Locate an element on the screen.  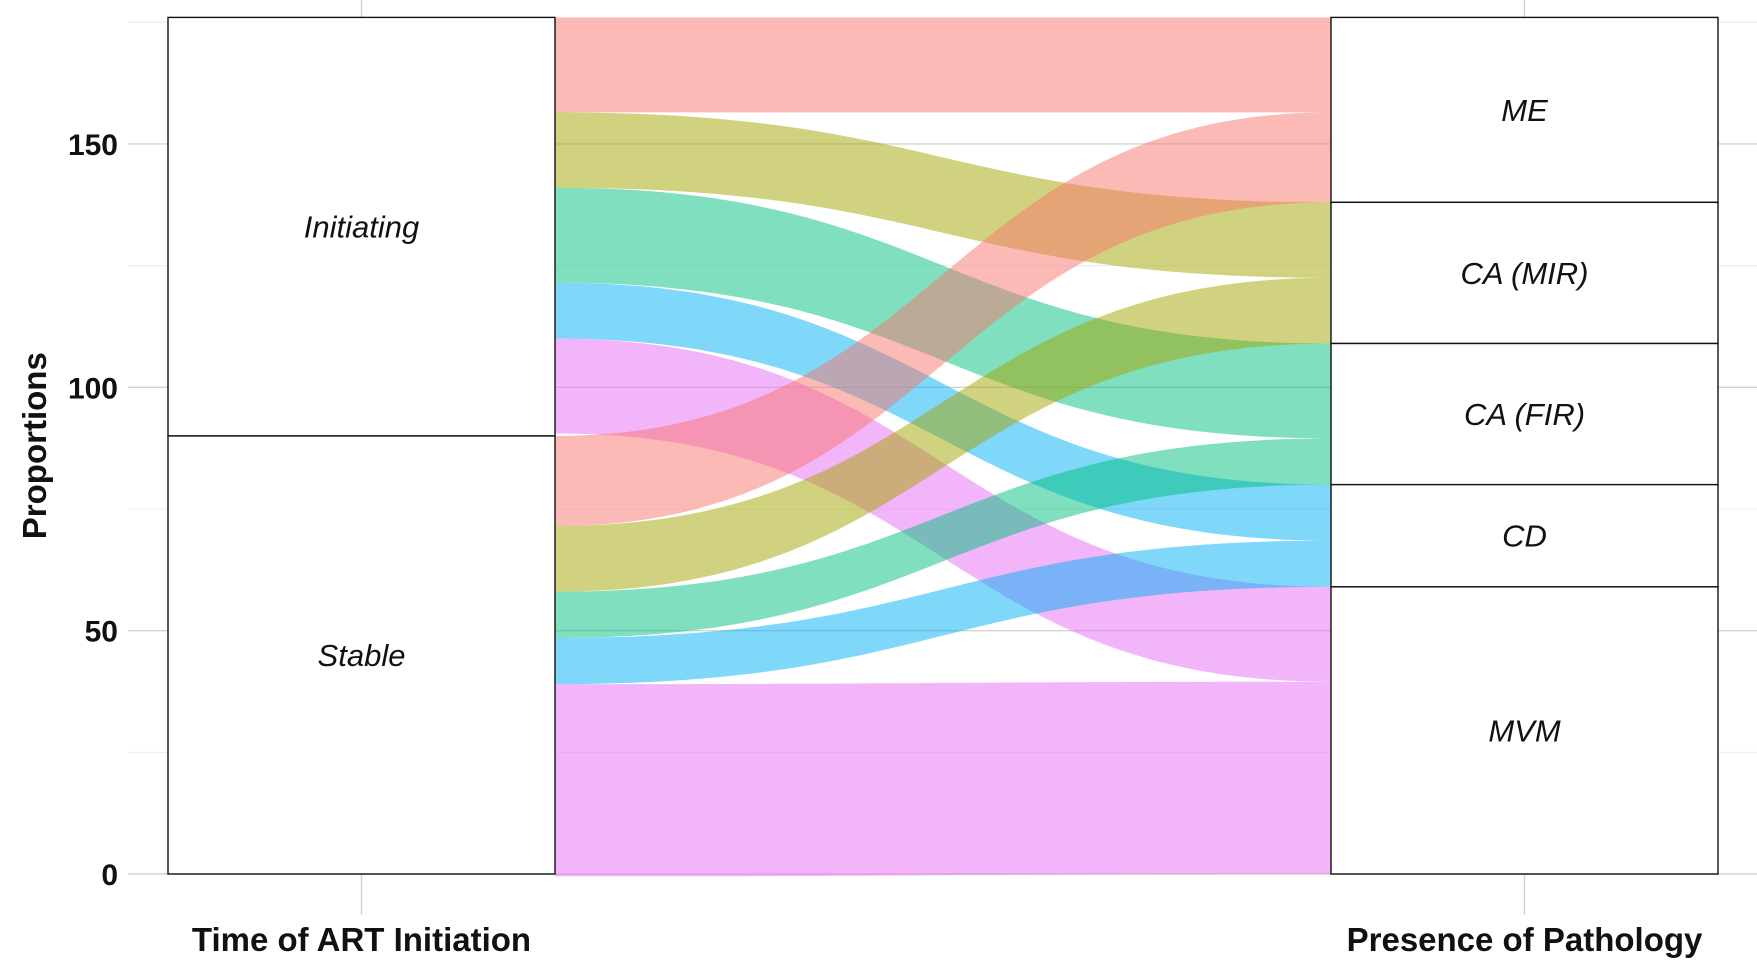
stratum-label-ca-fir: CA (FIR) is located at coordinates (1524, 414).